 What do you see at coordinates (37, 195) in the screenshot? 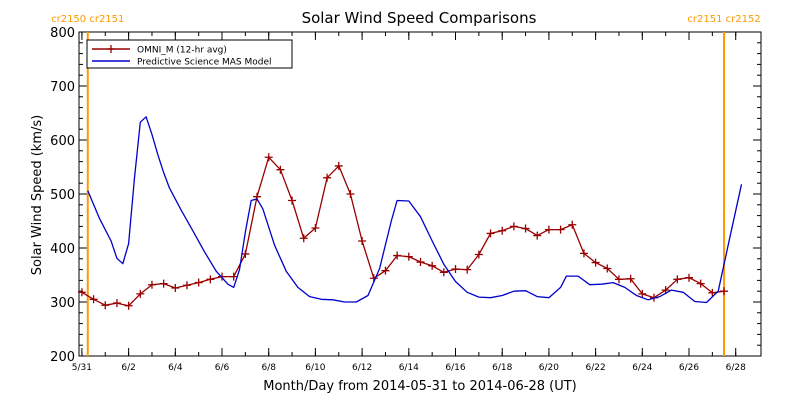
I see `y-axis-label: Solar Wind Speed (km/s)` at bounding box center [37, 195].